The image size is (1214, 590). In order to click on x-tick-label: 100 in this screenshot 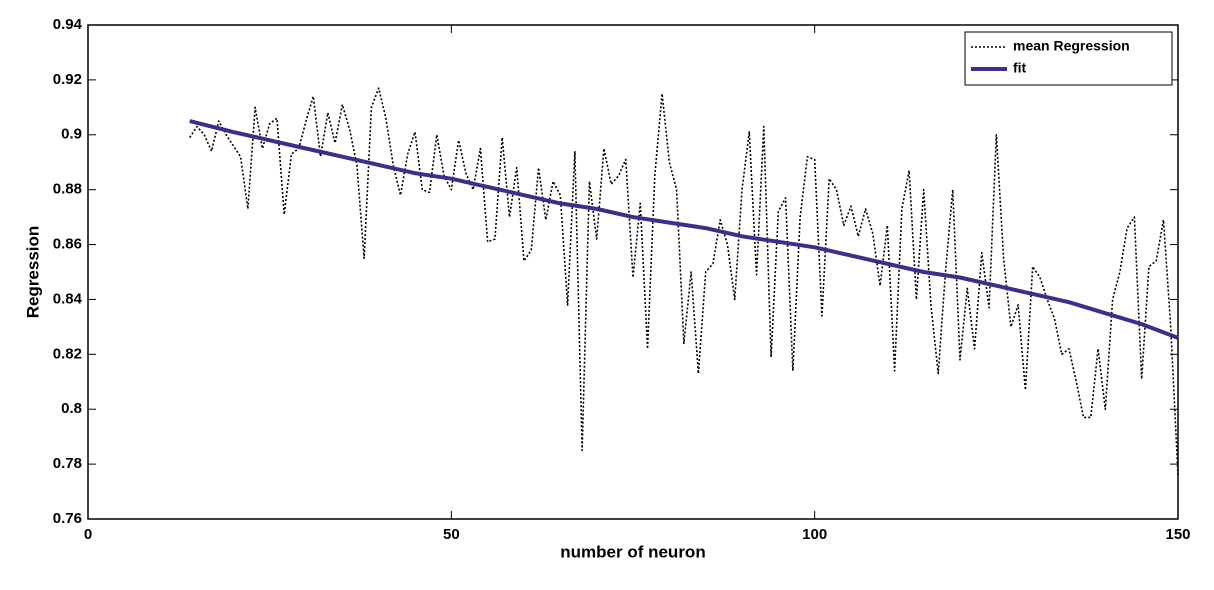, I will do `click(814, 534)`.